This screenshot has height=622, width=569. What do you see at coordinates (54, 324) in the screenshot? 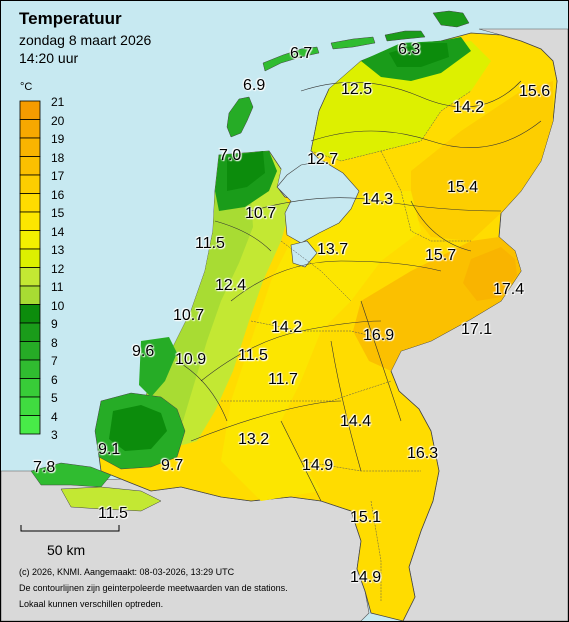
I see `legend-tick-label: 9` at bounding box center [54, 324].